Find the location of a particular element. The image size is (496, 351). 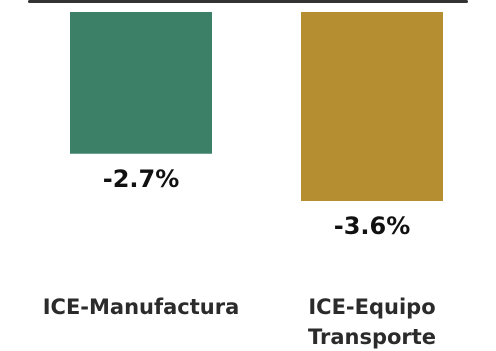

category-labels-group: ICE-Manufactura ICE-Equipo Transporte is located at coordinates (239, 322).